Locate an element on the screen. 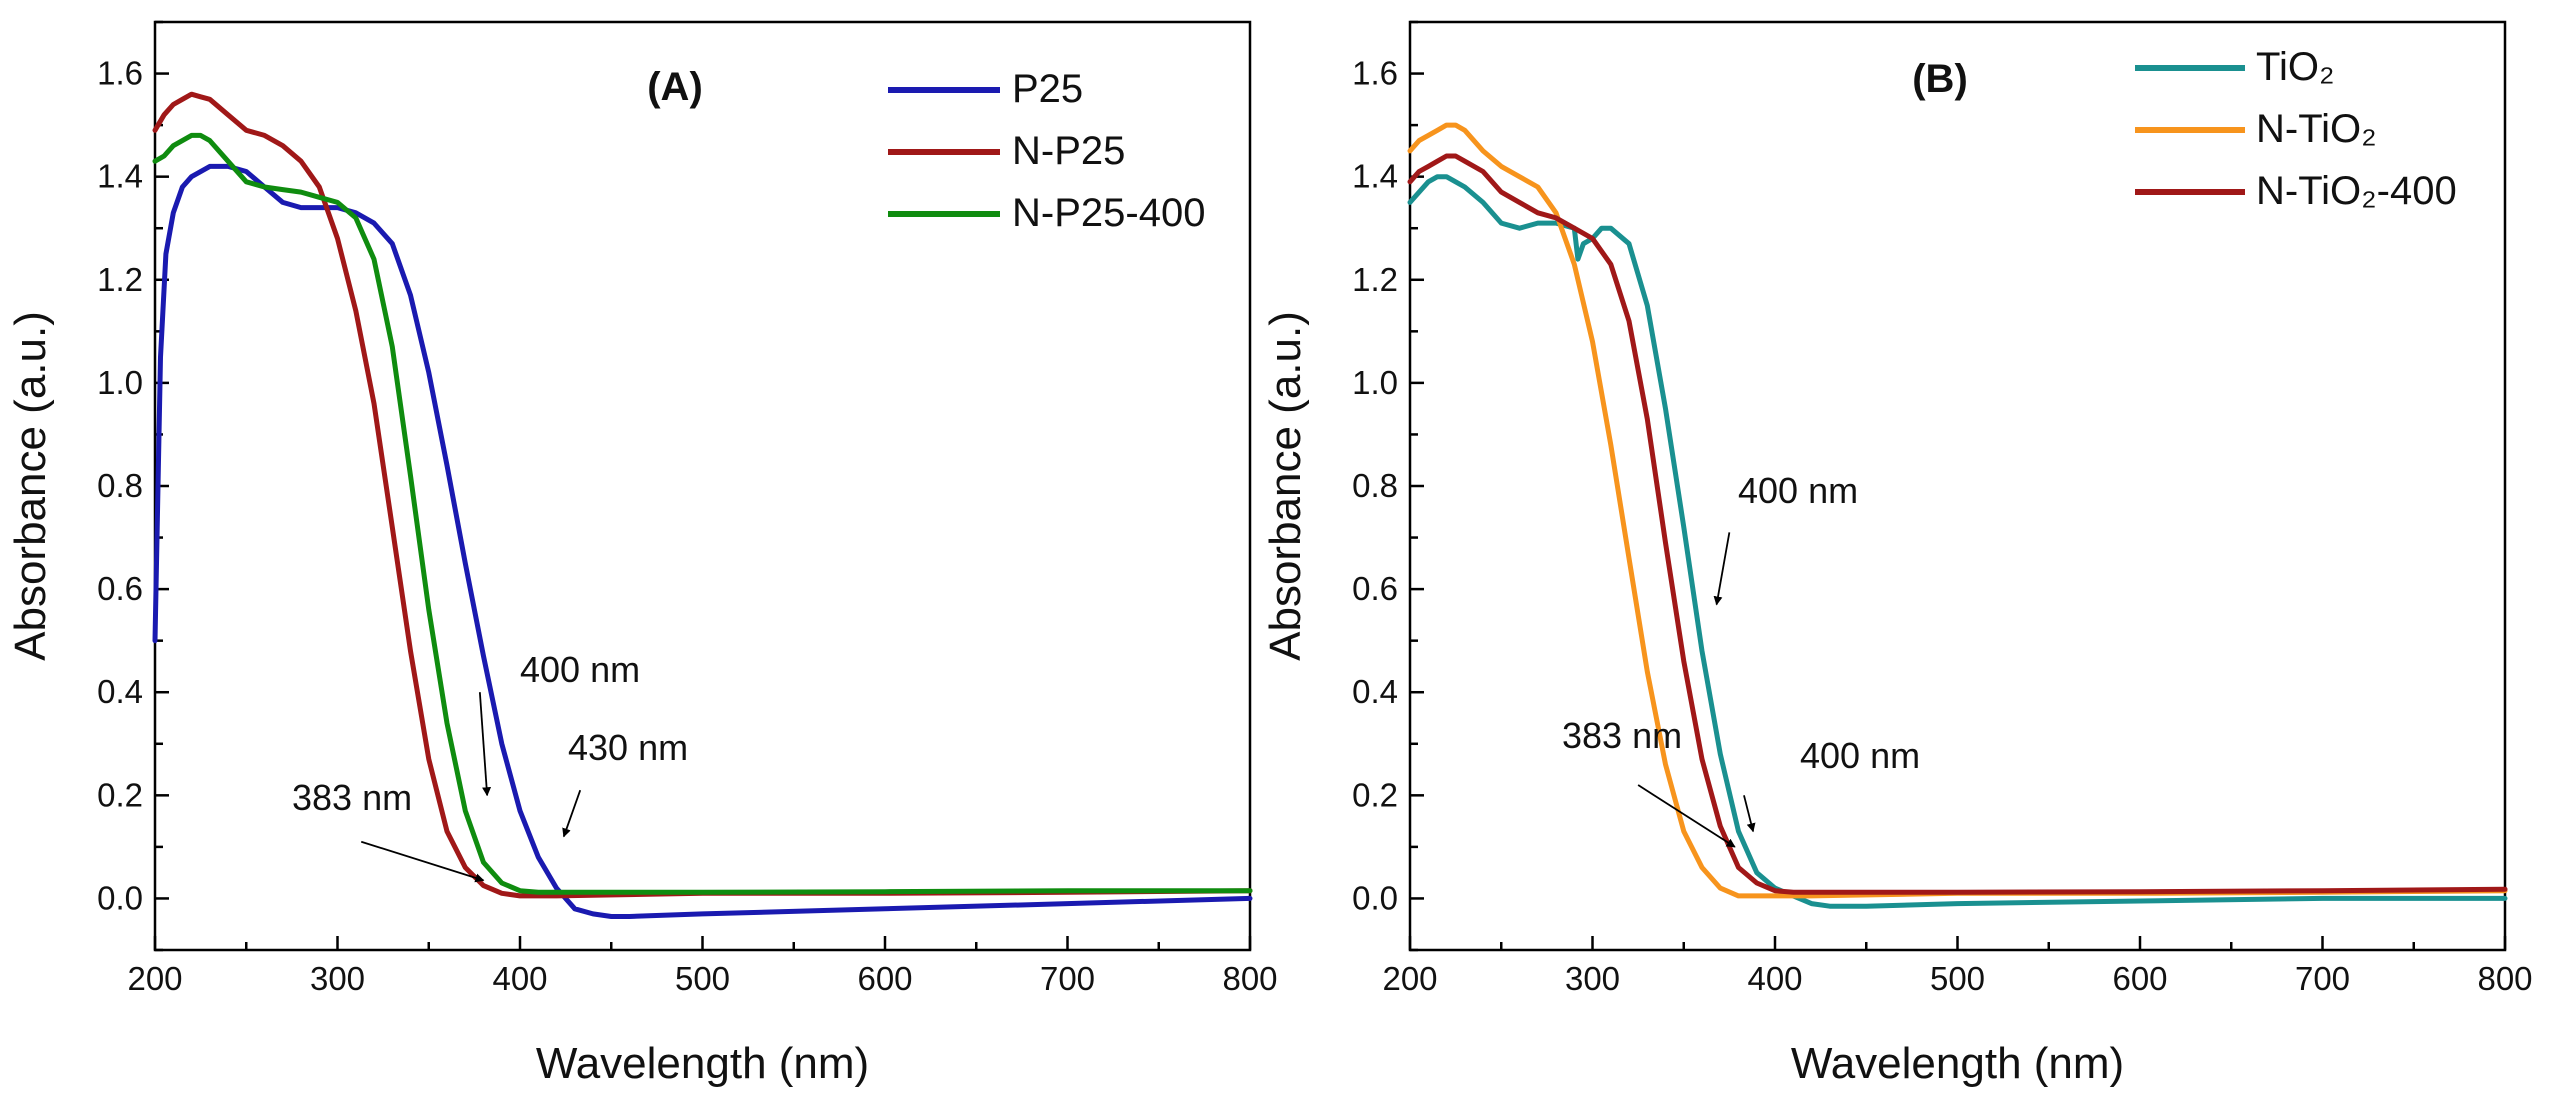 The height and width of the screenshot is (1102, 2550). legend-label: N-TiO₂ is located at coordinates (2316, 129).